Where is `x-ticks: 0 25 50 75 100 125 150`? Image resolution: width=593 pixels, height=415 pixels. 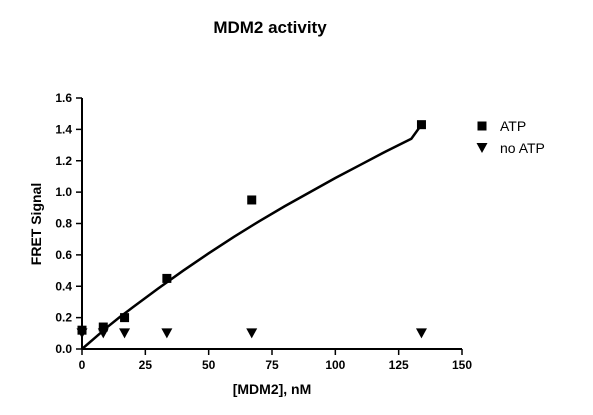 x-ticks: 0 25 50 75 100 125 150 is located at coordinates (275, 360).